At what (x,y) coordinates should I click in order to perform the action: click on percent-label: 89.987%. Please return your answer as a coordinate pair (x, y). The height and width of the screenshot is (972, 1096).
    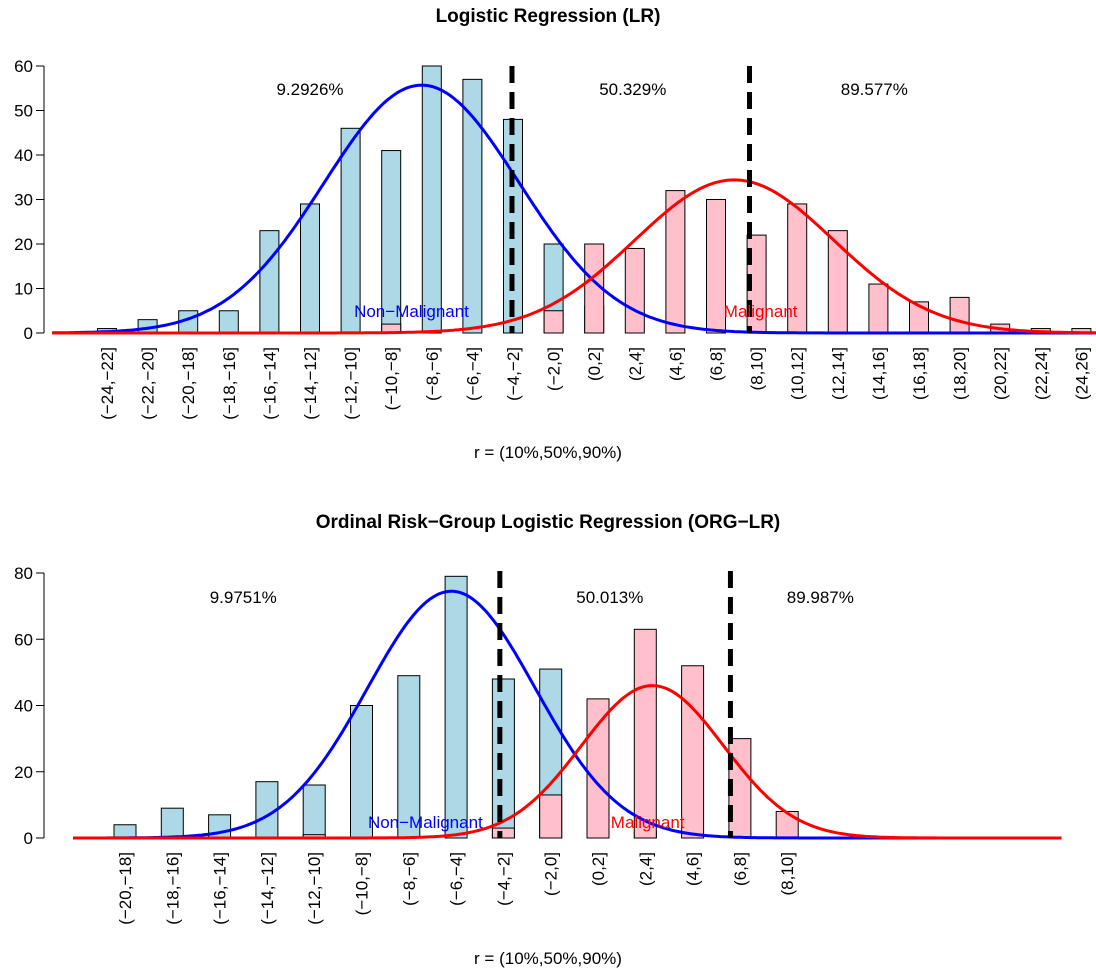
    Looking at the image, I should click on (820, 597).